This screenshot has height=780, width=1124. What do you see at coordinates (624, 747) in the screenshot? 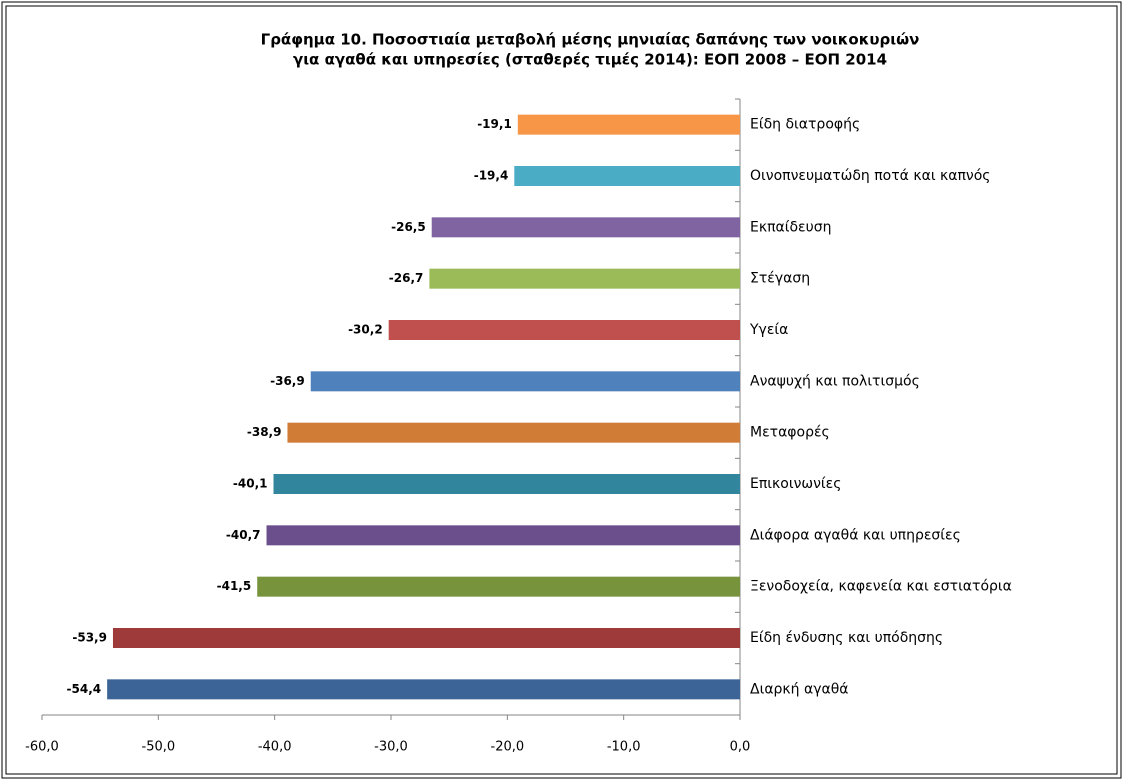
I see `x-tick-label: -10,0` at bounding box center [624, 747].